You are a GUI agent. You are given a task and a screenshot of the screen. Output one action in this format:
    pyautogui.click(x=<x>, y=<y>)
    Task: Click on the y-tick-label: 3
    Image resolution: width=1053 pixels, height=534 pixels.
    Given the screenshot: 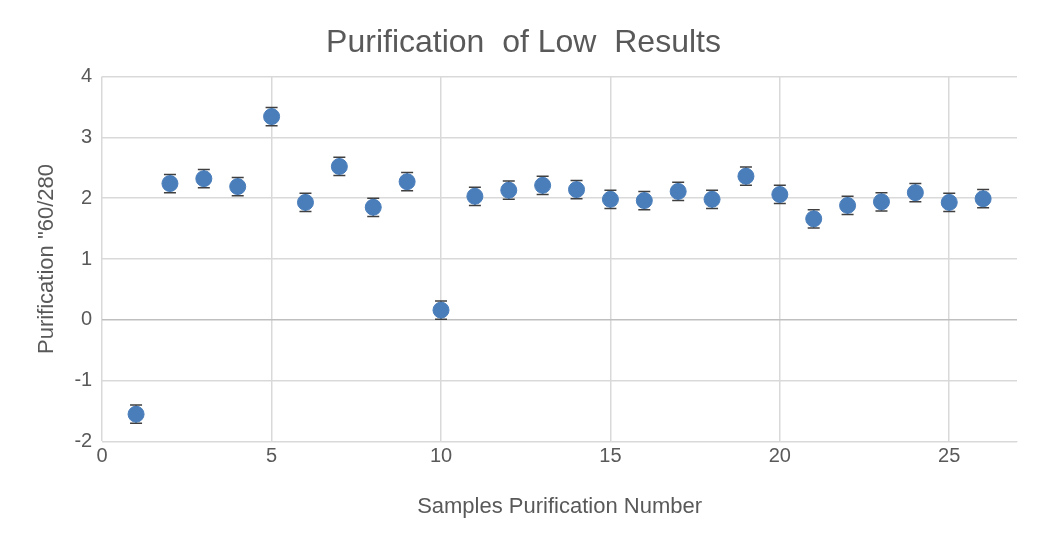 What is the action you would take?
    pyautogui.click(x=87, y=135)
    